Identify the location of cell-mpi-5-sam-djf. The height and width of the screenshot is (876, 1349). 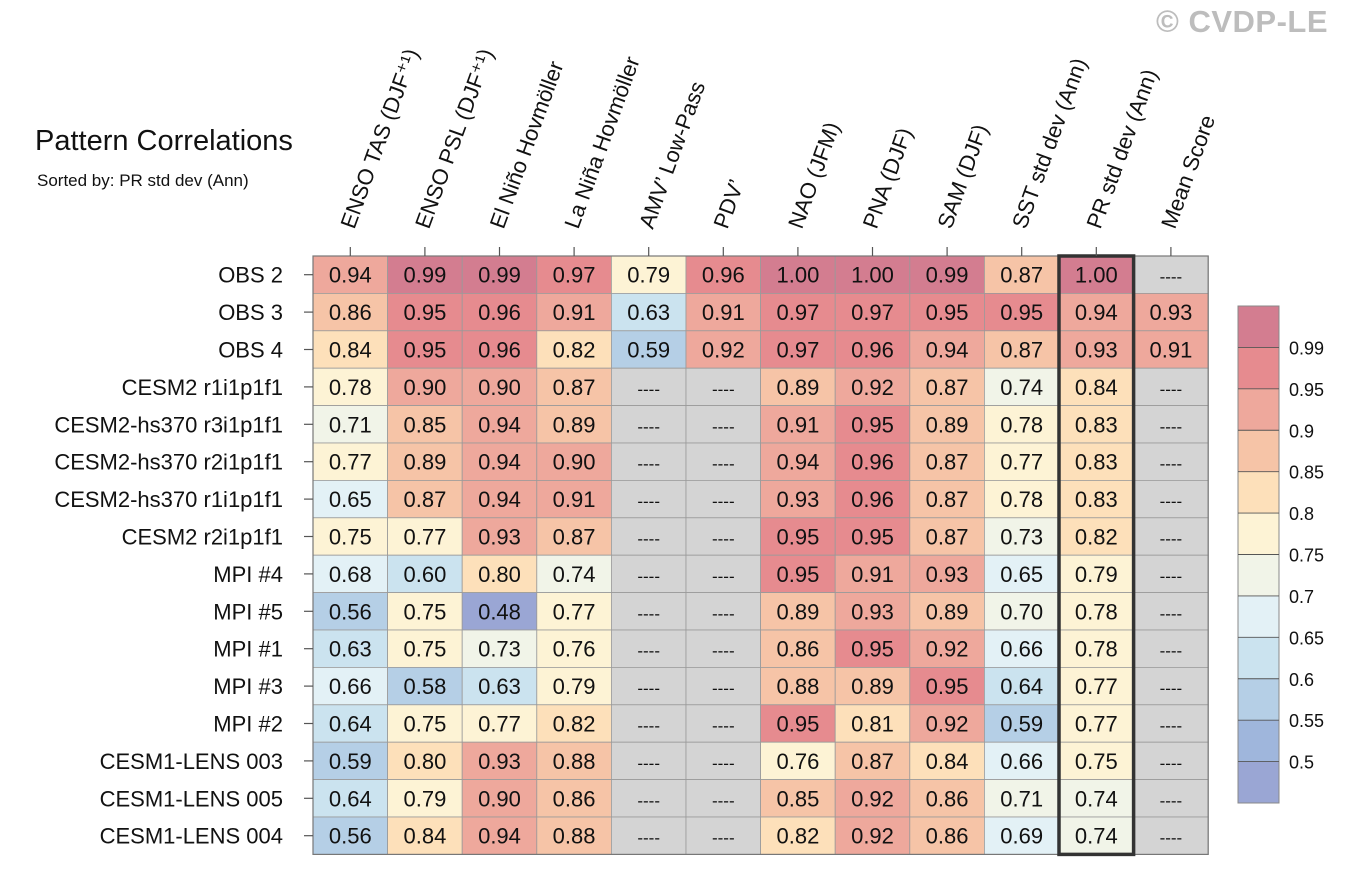
(947, 611).